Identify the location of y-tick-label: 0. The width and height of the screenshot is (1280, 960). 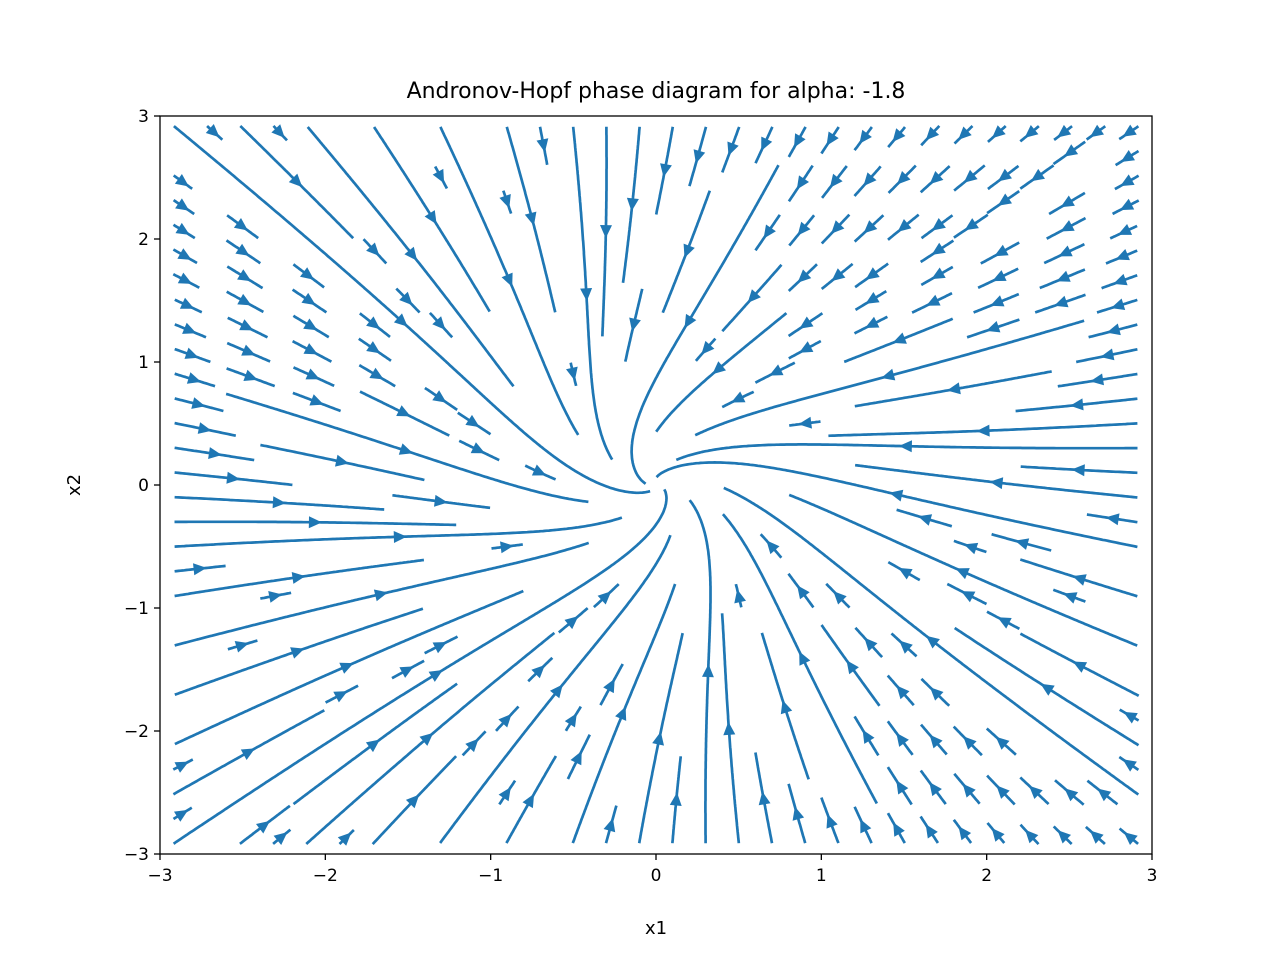
(143, 486).